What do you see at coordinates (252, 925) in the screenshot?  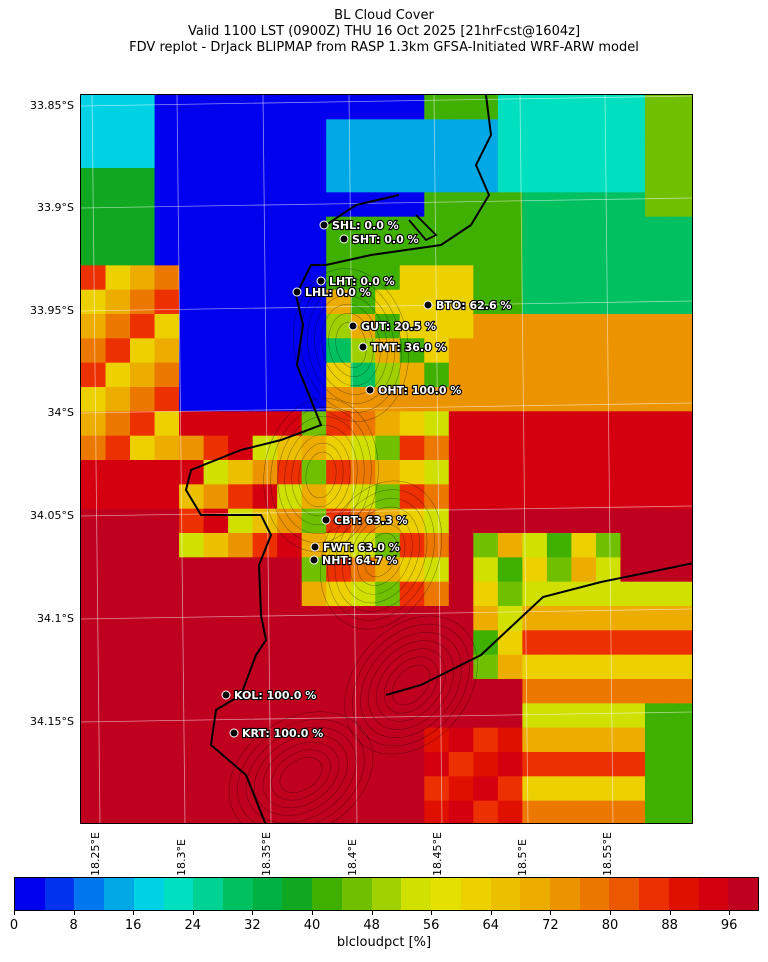 I see `colorbar-tick-label: 32` at bounding box center [252, 925].